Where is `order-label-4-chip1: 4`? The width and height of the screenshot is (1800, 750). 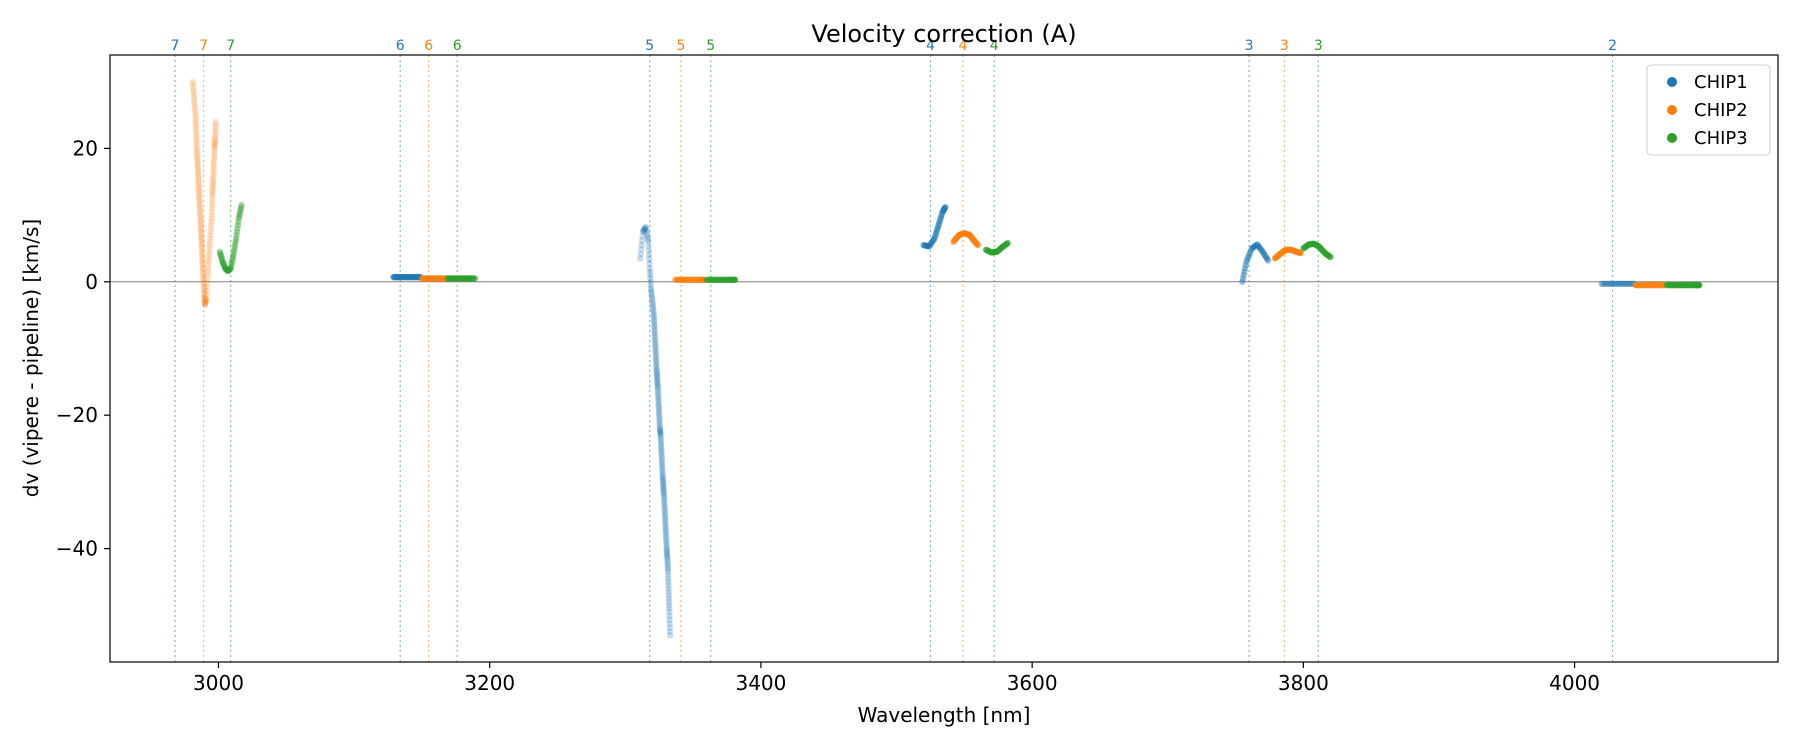 order-label-4-chip1: 4 is located at coordinates (930, 46).